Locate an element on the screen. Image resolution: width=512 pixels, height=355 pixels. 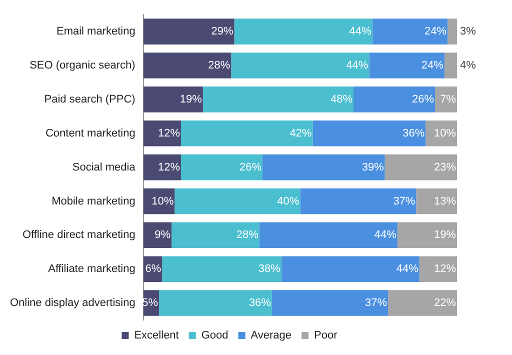
legend-label: Excellent is located at coordinates (156, 336).